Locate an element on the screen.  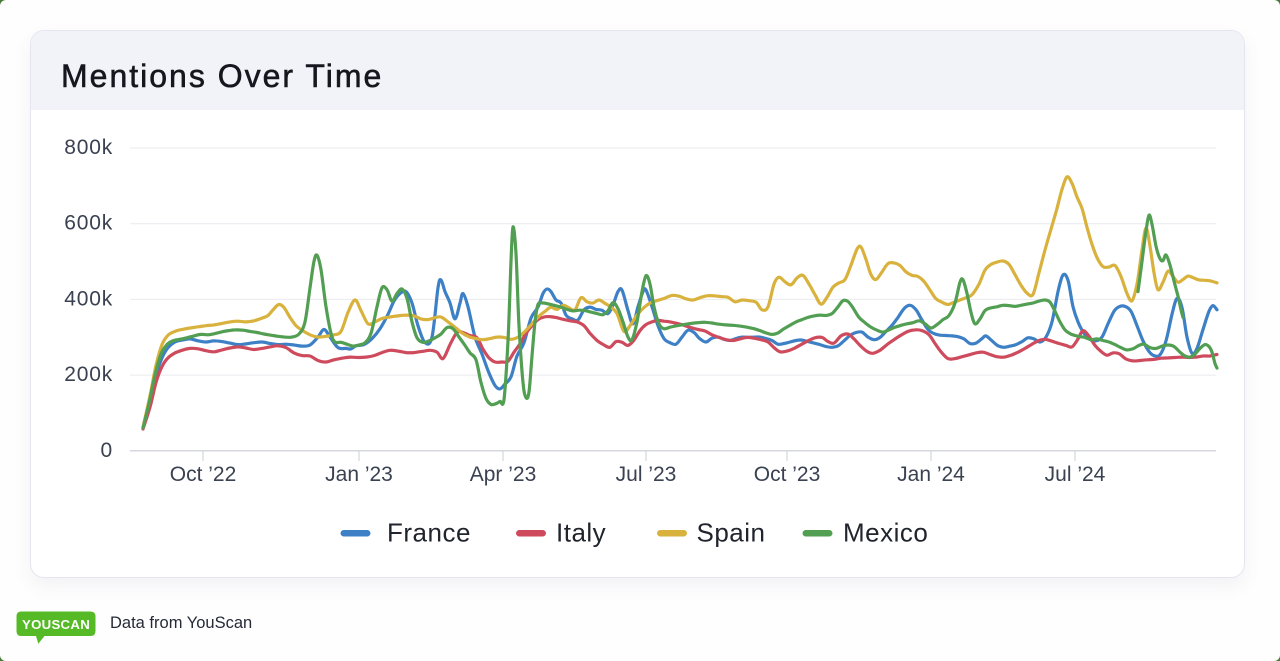
svg-text: 0 is located at coordinates (107, 450).